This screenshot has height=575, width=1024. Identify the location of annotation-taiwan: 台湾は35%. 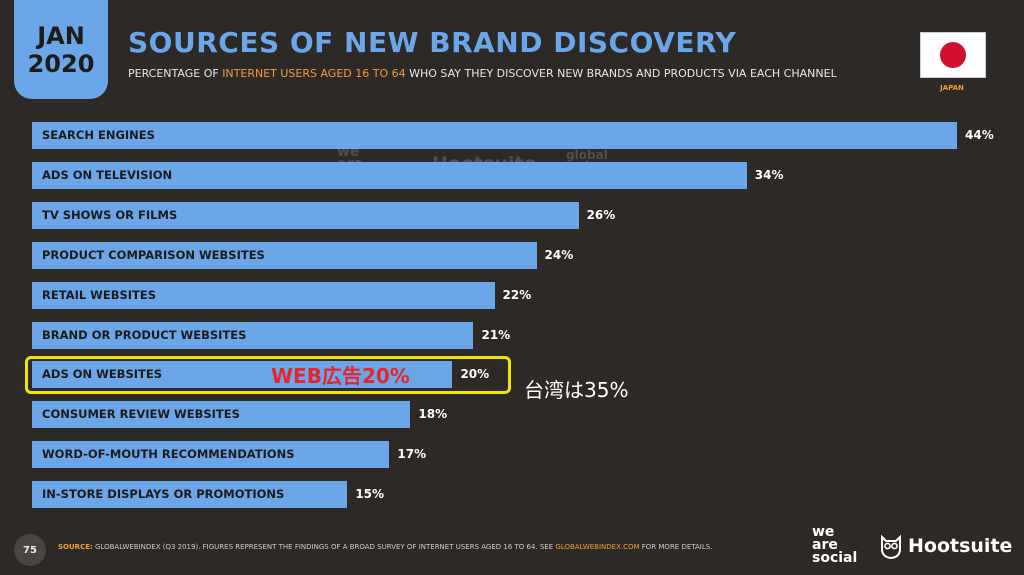
(576, 390).